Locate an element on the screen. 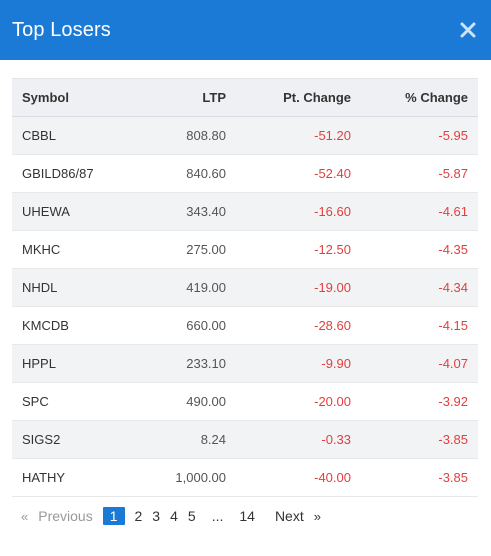  cell-symbol: UHEWA is located at coordinates (77, 211).